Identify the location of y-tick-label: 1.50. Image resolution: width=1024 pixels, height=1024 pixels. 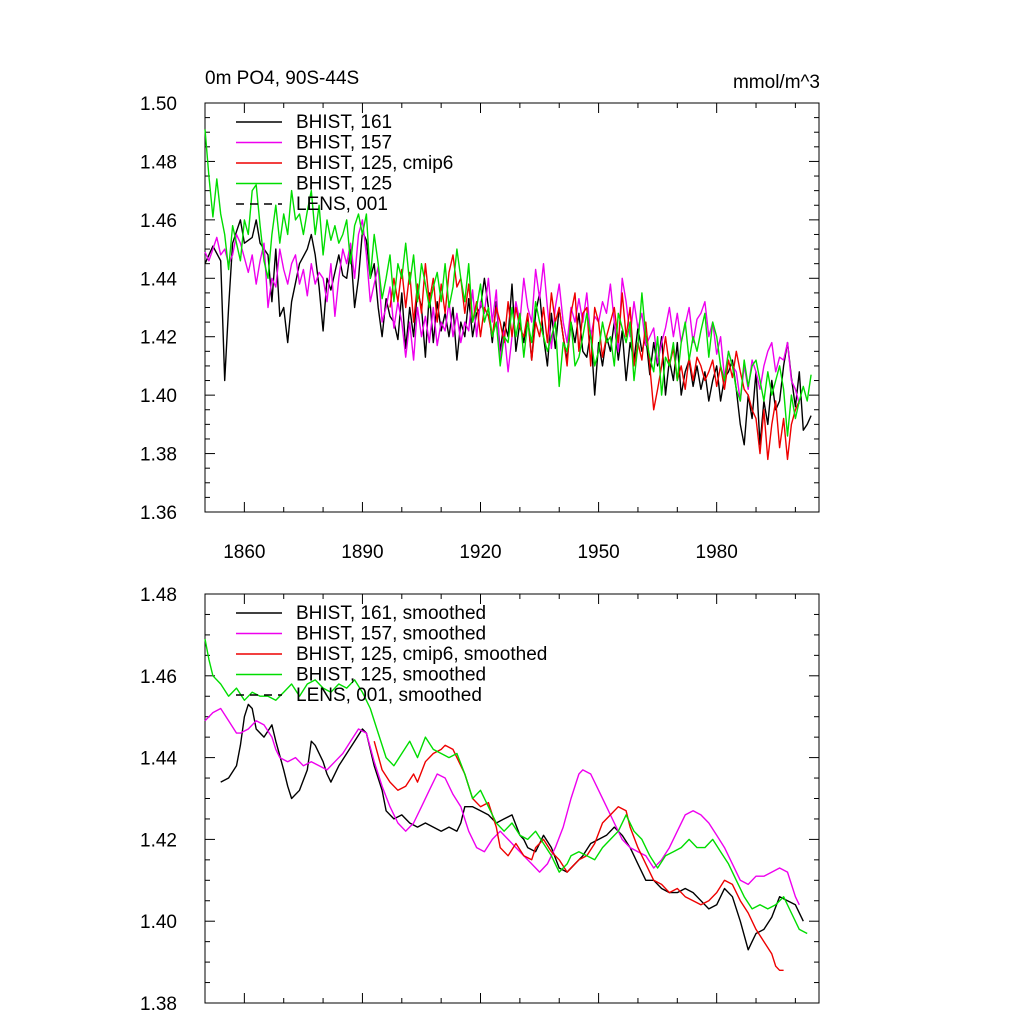
(158, 104).